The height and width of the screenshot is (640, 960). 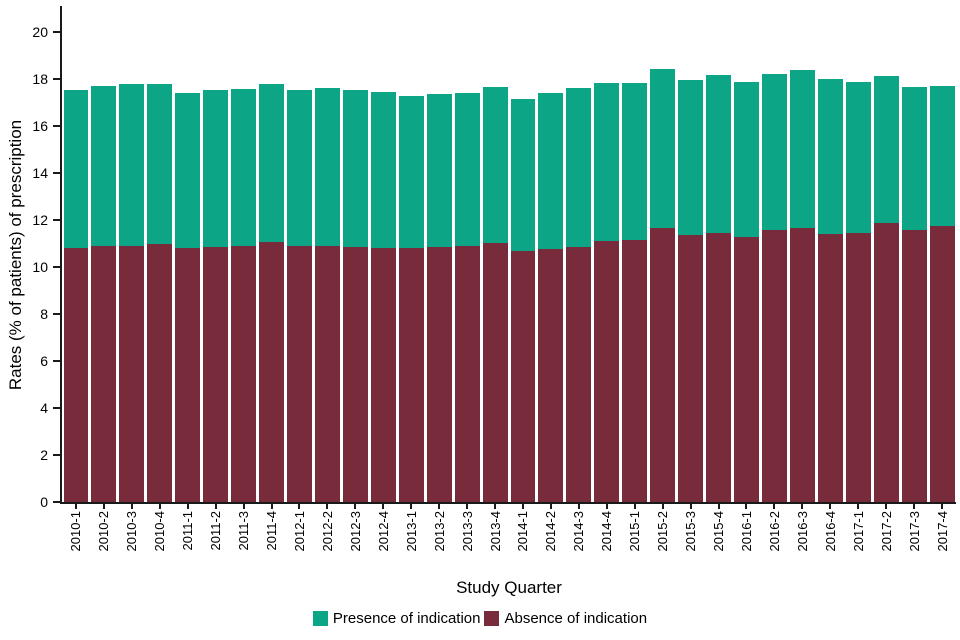 What do you see at coordinates (508, 503) in the screenshot?
I see `x-axis-line` at bounding box center [508, 503].